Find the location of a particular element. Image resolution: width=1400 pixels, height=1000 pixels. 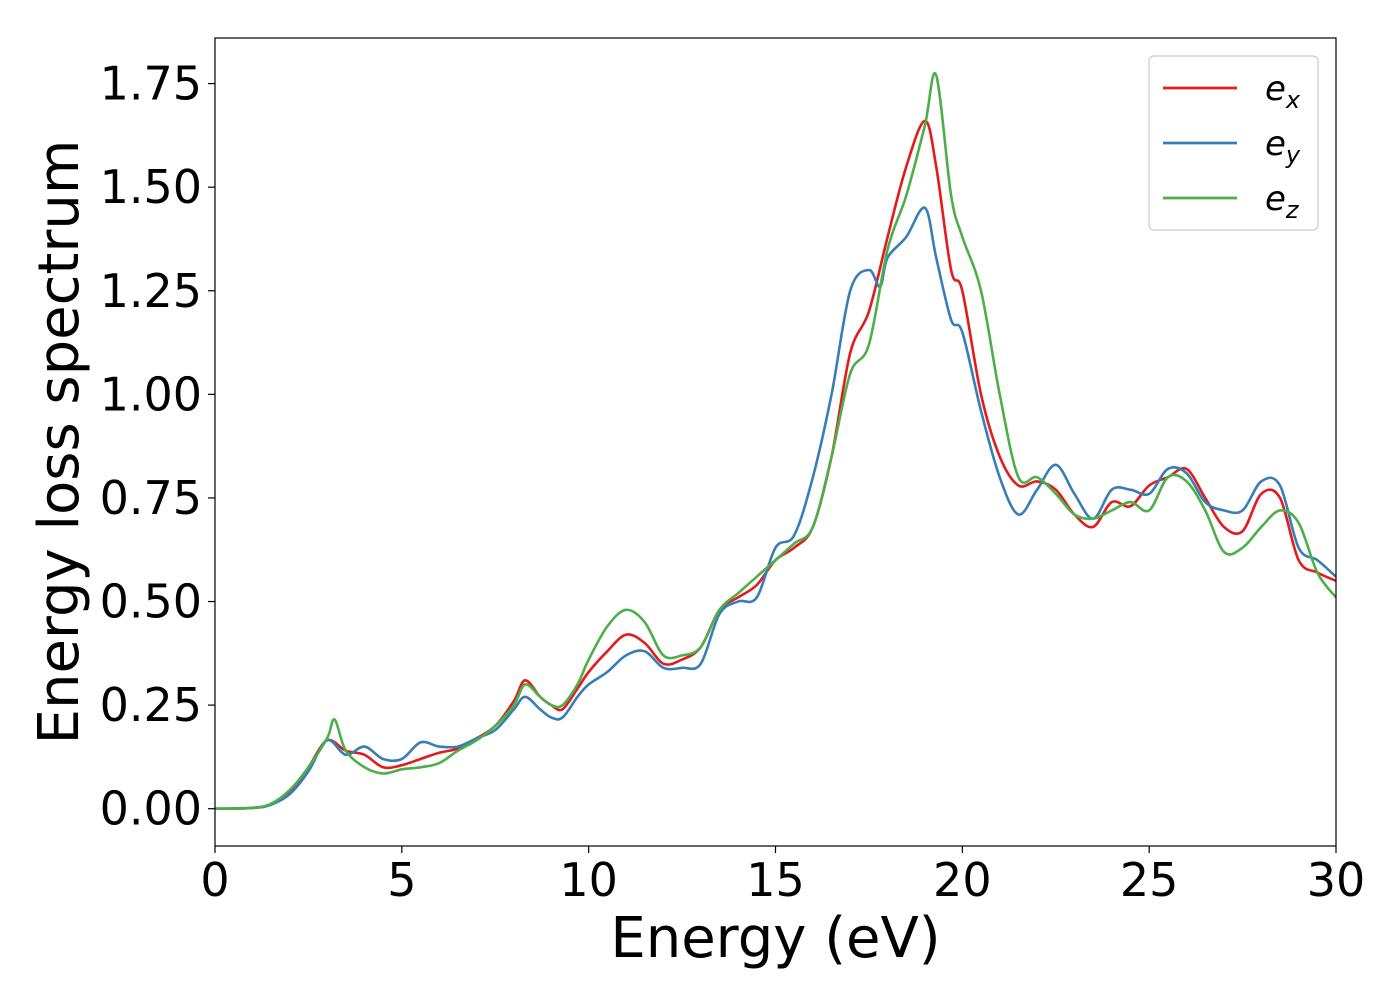

legend-label-y: ey is located at coordinates (1283, 146).